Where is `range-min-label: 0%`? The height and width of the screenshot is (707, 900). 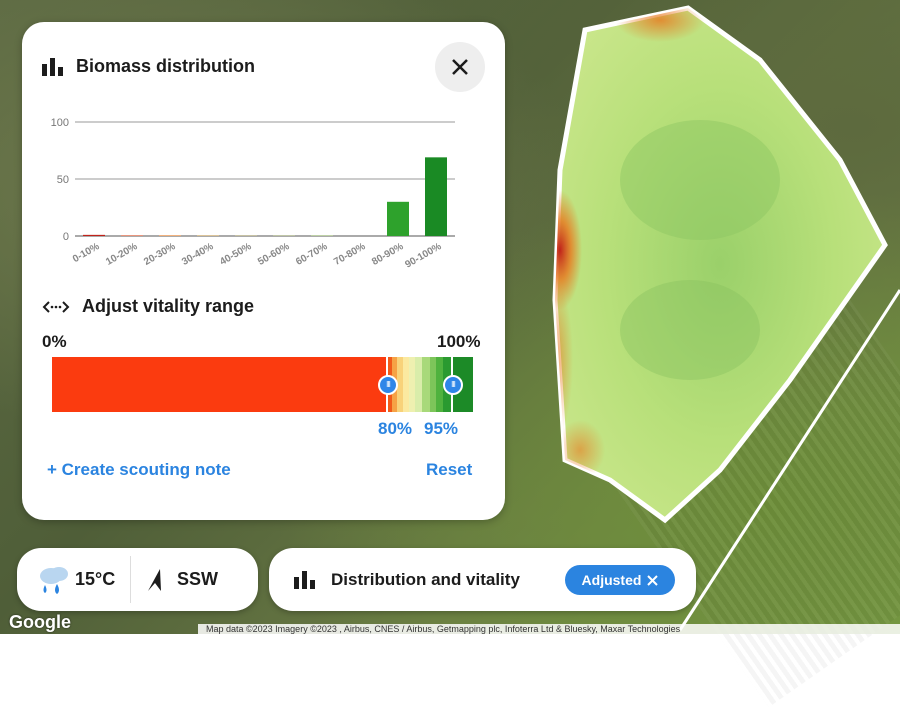 range-min-label: 0% is located at coordinates (54, 342).